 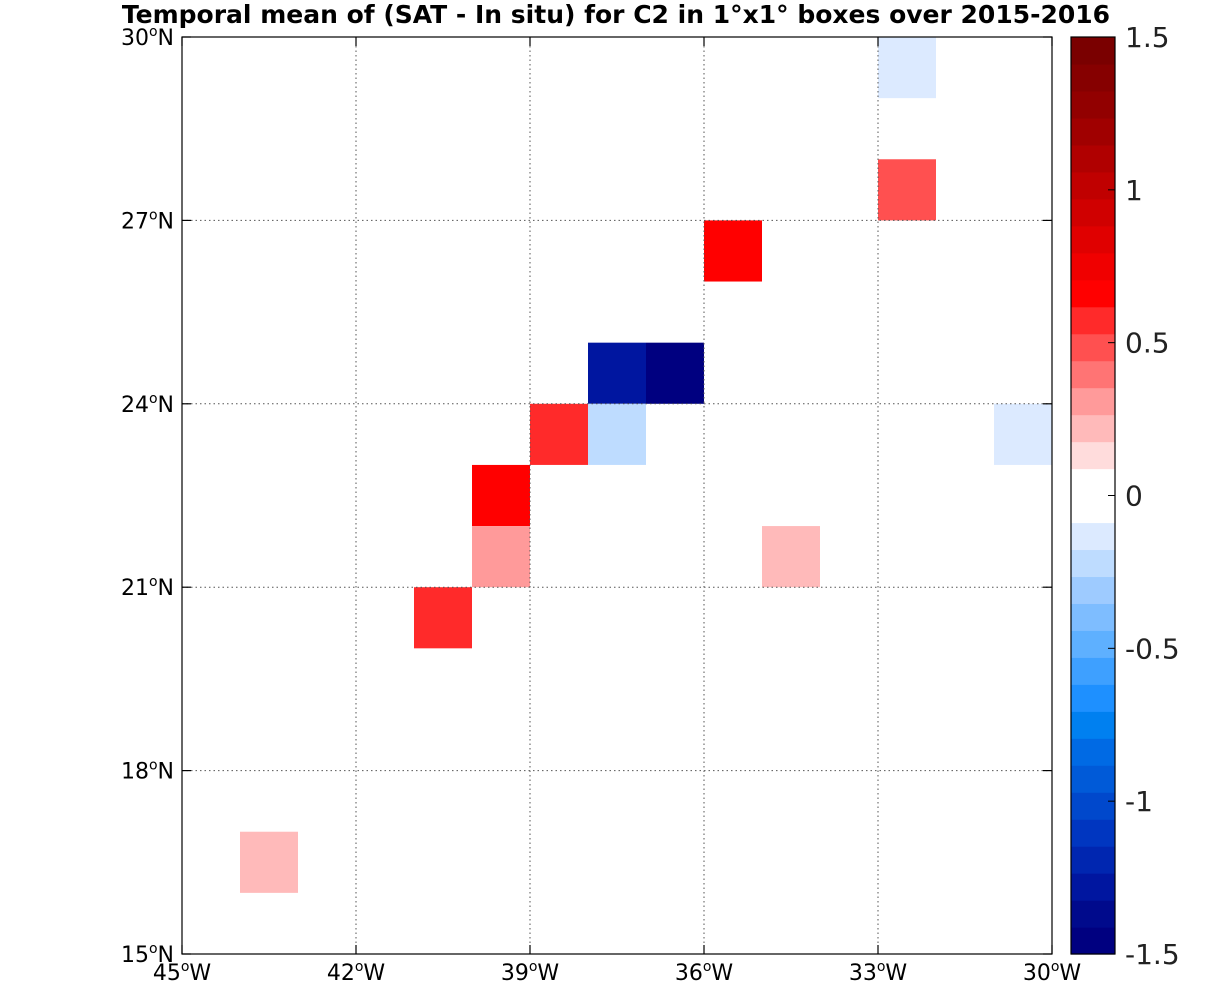 What do you see at coordinates (147, 220) in the screenshot?
I see `y-tick-label-4: 27oN` at bounding box center [147, 220].